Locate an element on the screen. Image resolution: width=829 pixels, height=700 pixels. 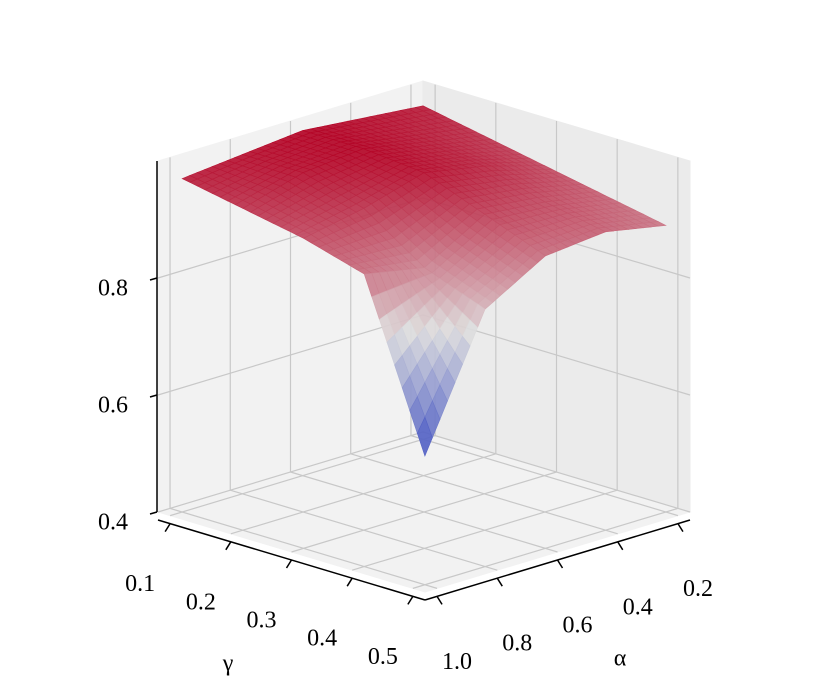
y-tick-label: 0.1 is located at coordinates (140, 584).